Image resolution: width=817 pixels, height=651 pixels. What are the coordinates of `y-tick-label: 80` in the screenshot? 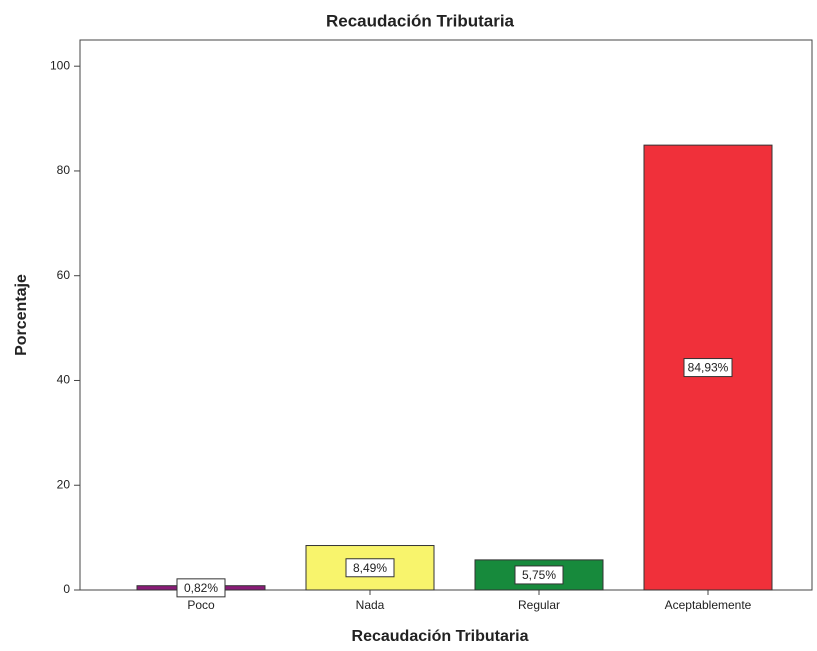 It's located at (64, 170).